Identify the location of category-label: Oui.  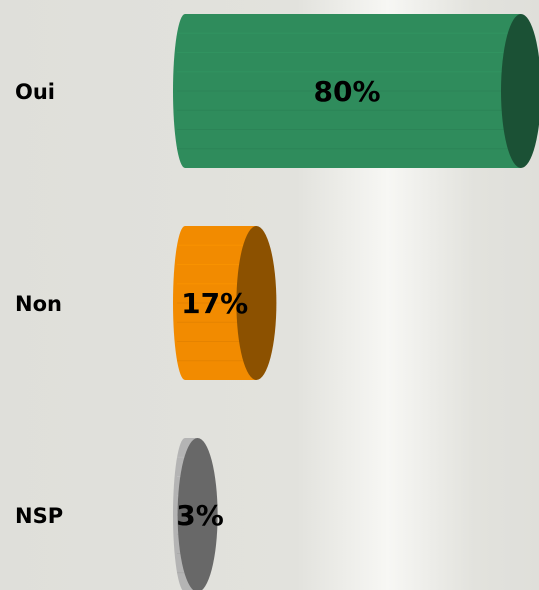
(35, 92).